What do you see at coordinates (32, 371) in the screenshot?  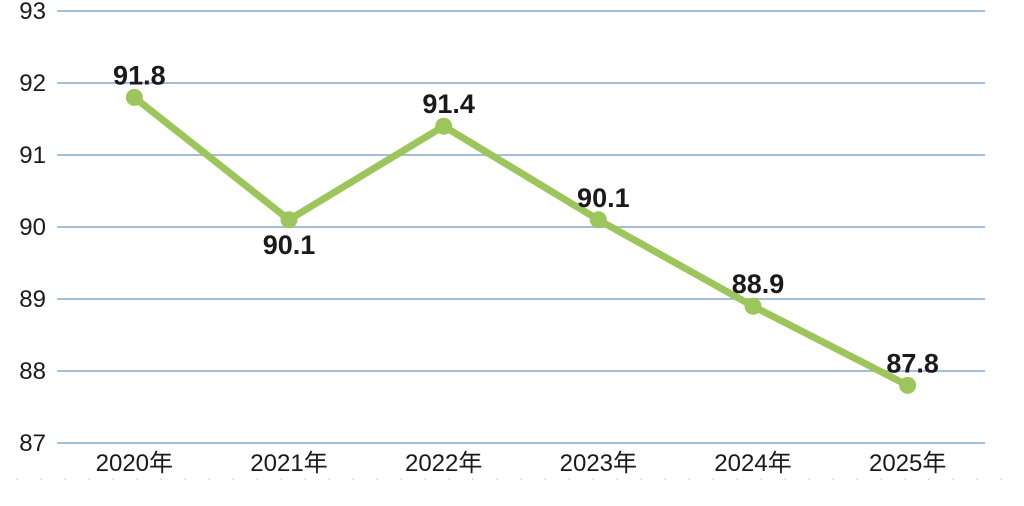 I see `y-axis-tick-label: 88` at bounding box center [32, 371].